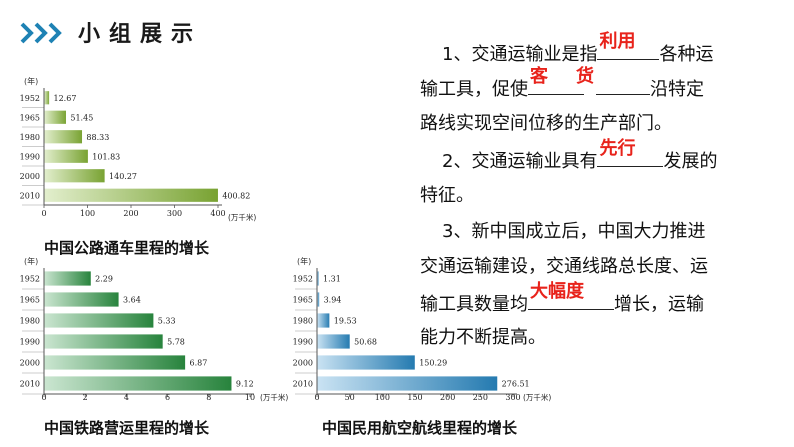 The image size is (794, 447). Describe the element at coordinates (539, 76) in the screenshot. I see `answer-fill: 客` at that location.